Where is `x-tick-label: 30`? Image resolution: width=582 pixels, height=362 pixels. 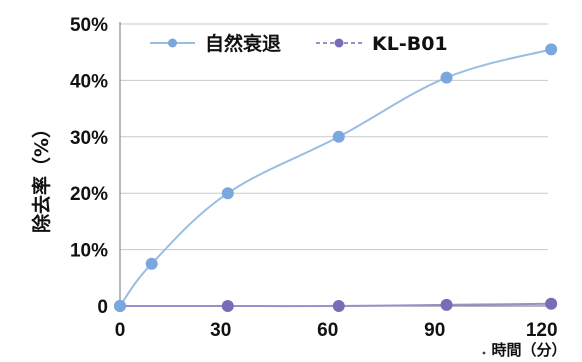 x-tick-label: 30 is located at coordinates (220, 330).